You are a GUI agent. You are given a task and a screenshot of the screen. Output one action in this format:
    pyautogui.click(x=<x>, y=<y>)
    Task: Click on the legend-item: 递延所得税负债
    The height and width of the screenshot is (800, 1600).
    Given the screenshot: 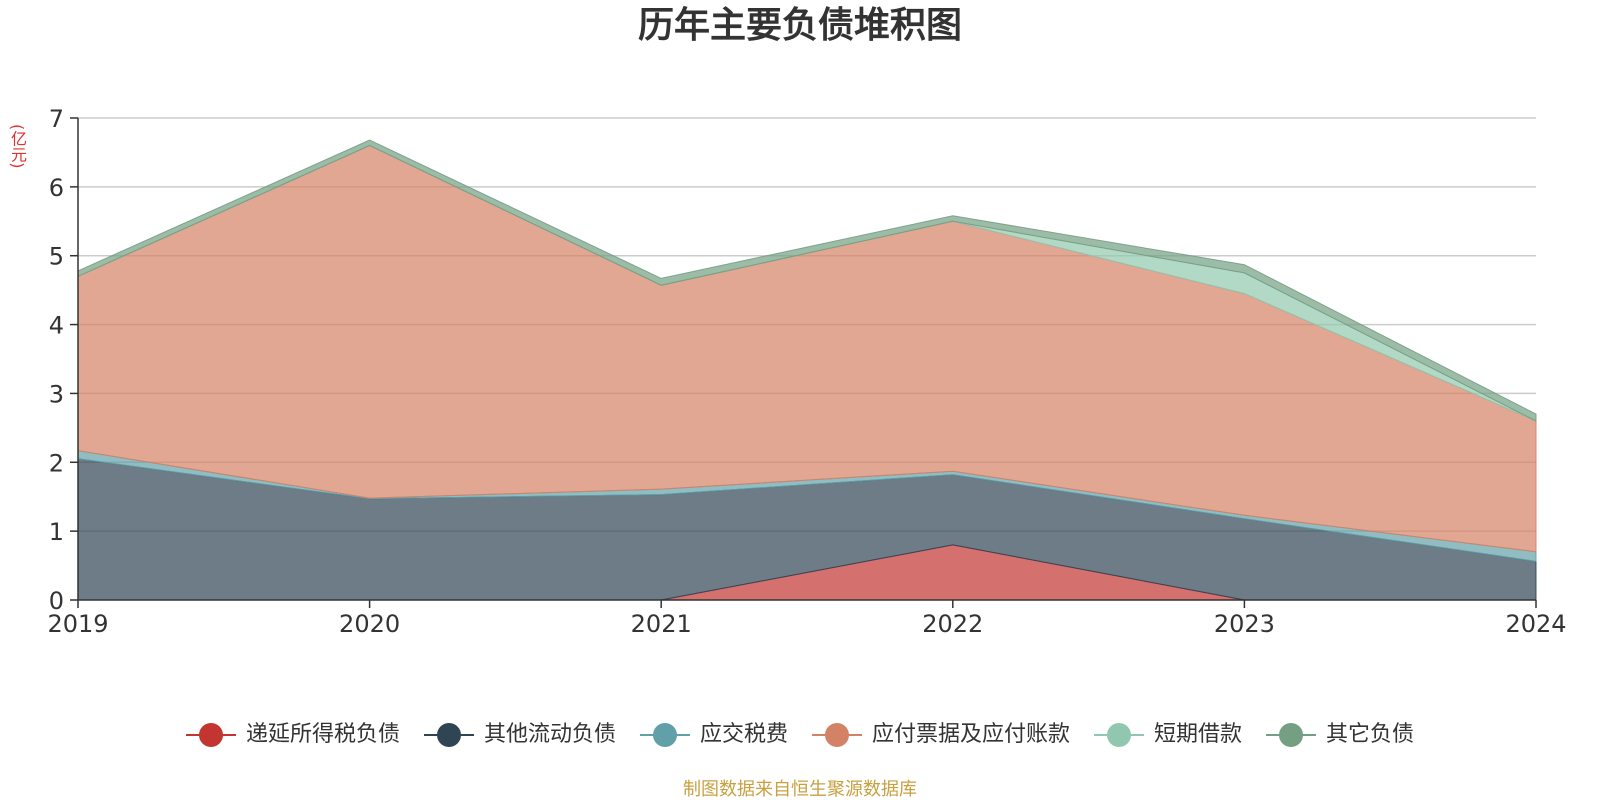 What is the action you would take?
    pyautogui.click(x=292, y=735)
    